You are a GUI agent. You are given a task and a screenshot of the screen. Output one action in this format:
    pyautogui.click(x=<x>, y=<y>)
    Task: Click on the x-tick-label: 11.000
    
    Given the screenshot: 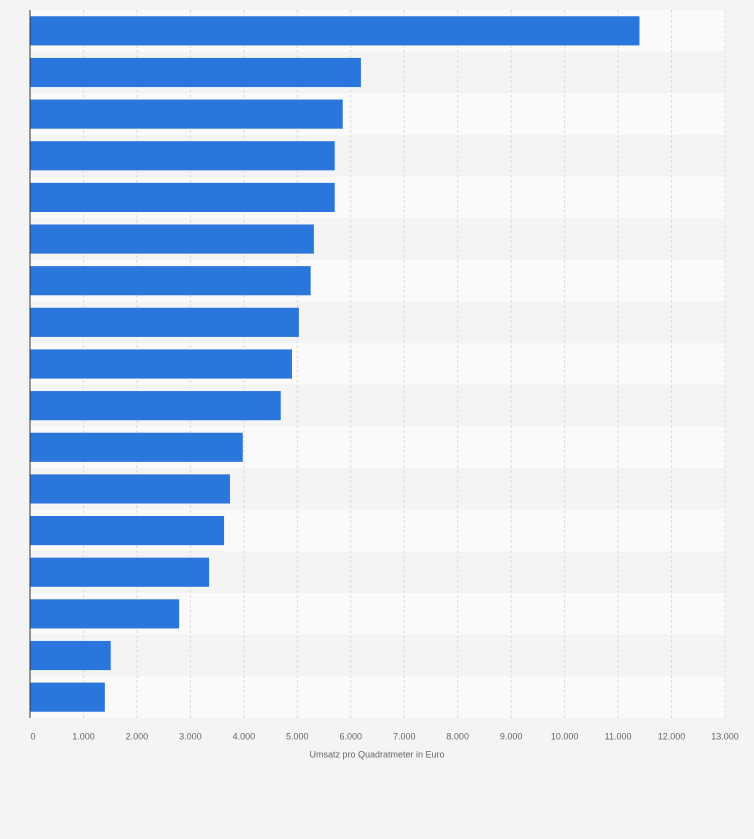 What is the action you would take?
    pyautogui.click(x=618, y=736)
    